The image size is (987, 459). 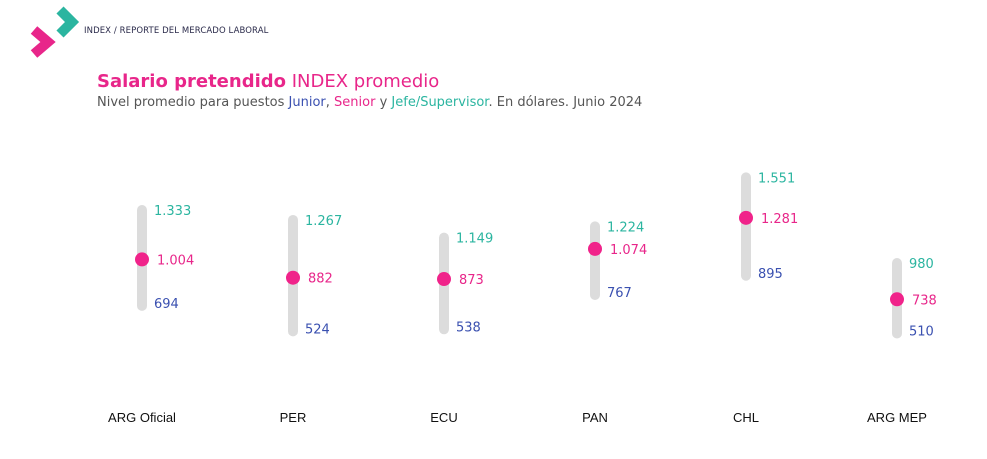 What do you see at coordinates (921, 332) in the screenshot?
I see `label-junior: 510` at bounding box center [921, 332].